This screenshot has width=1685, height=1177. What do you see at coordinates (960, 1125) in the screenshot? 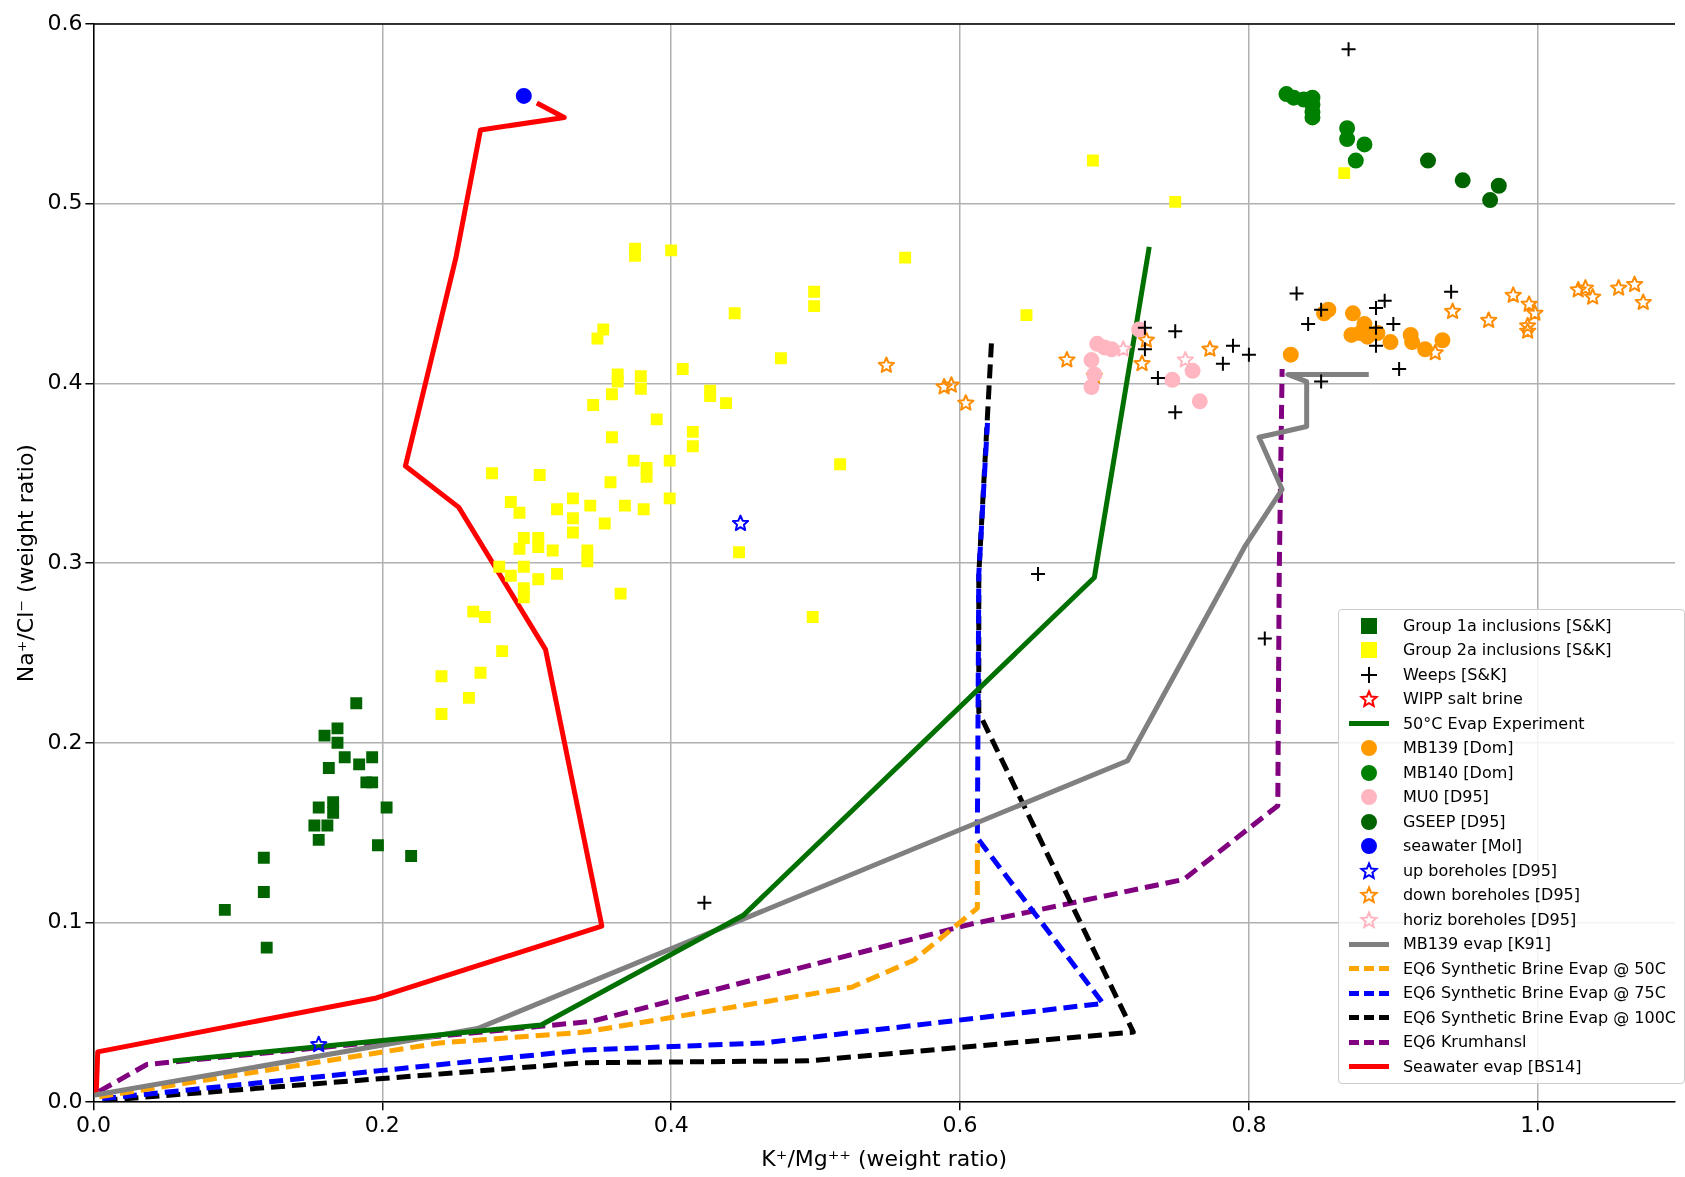
I see `x-tick-label: 0.6` at bounding box center [960, 1125].